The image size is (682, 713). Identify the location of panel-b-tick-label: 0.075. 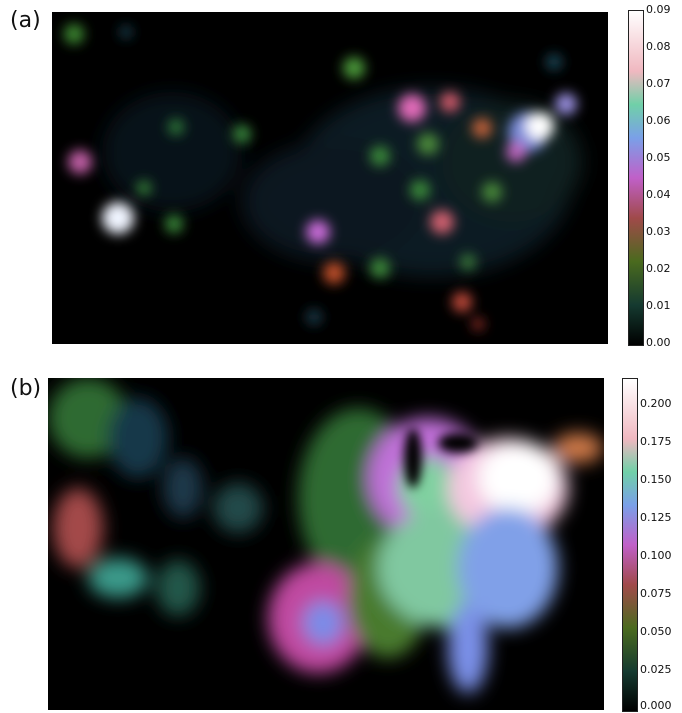
(656, 593).